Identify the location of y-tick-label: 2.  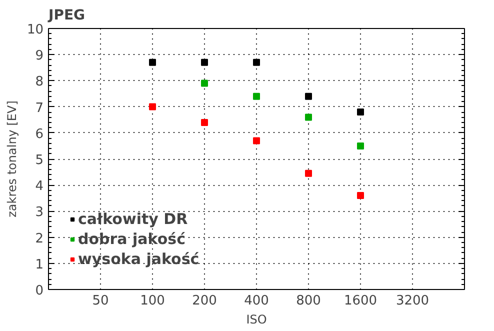
(39, 238).